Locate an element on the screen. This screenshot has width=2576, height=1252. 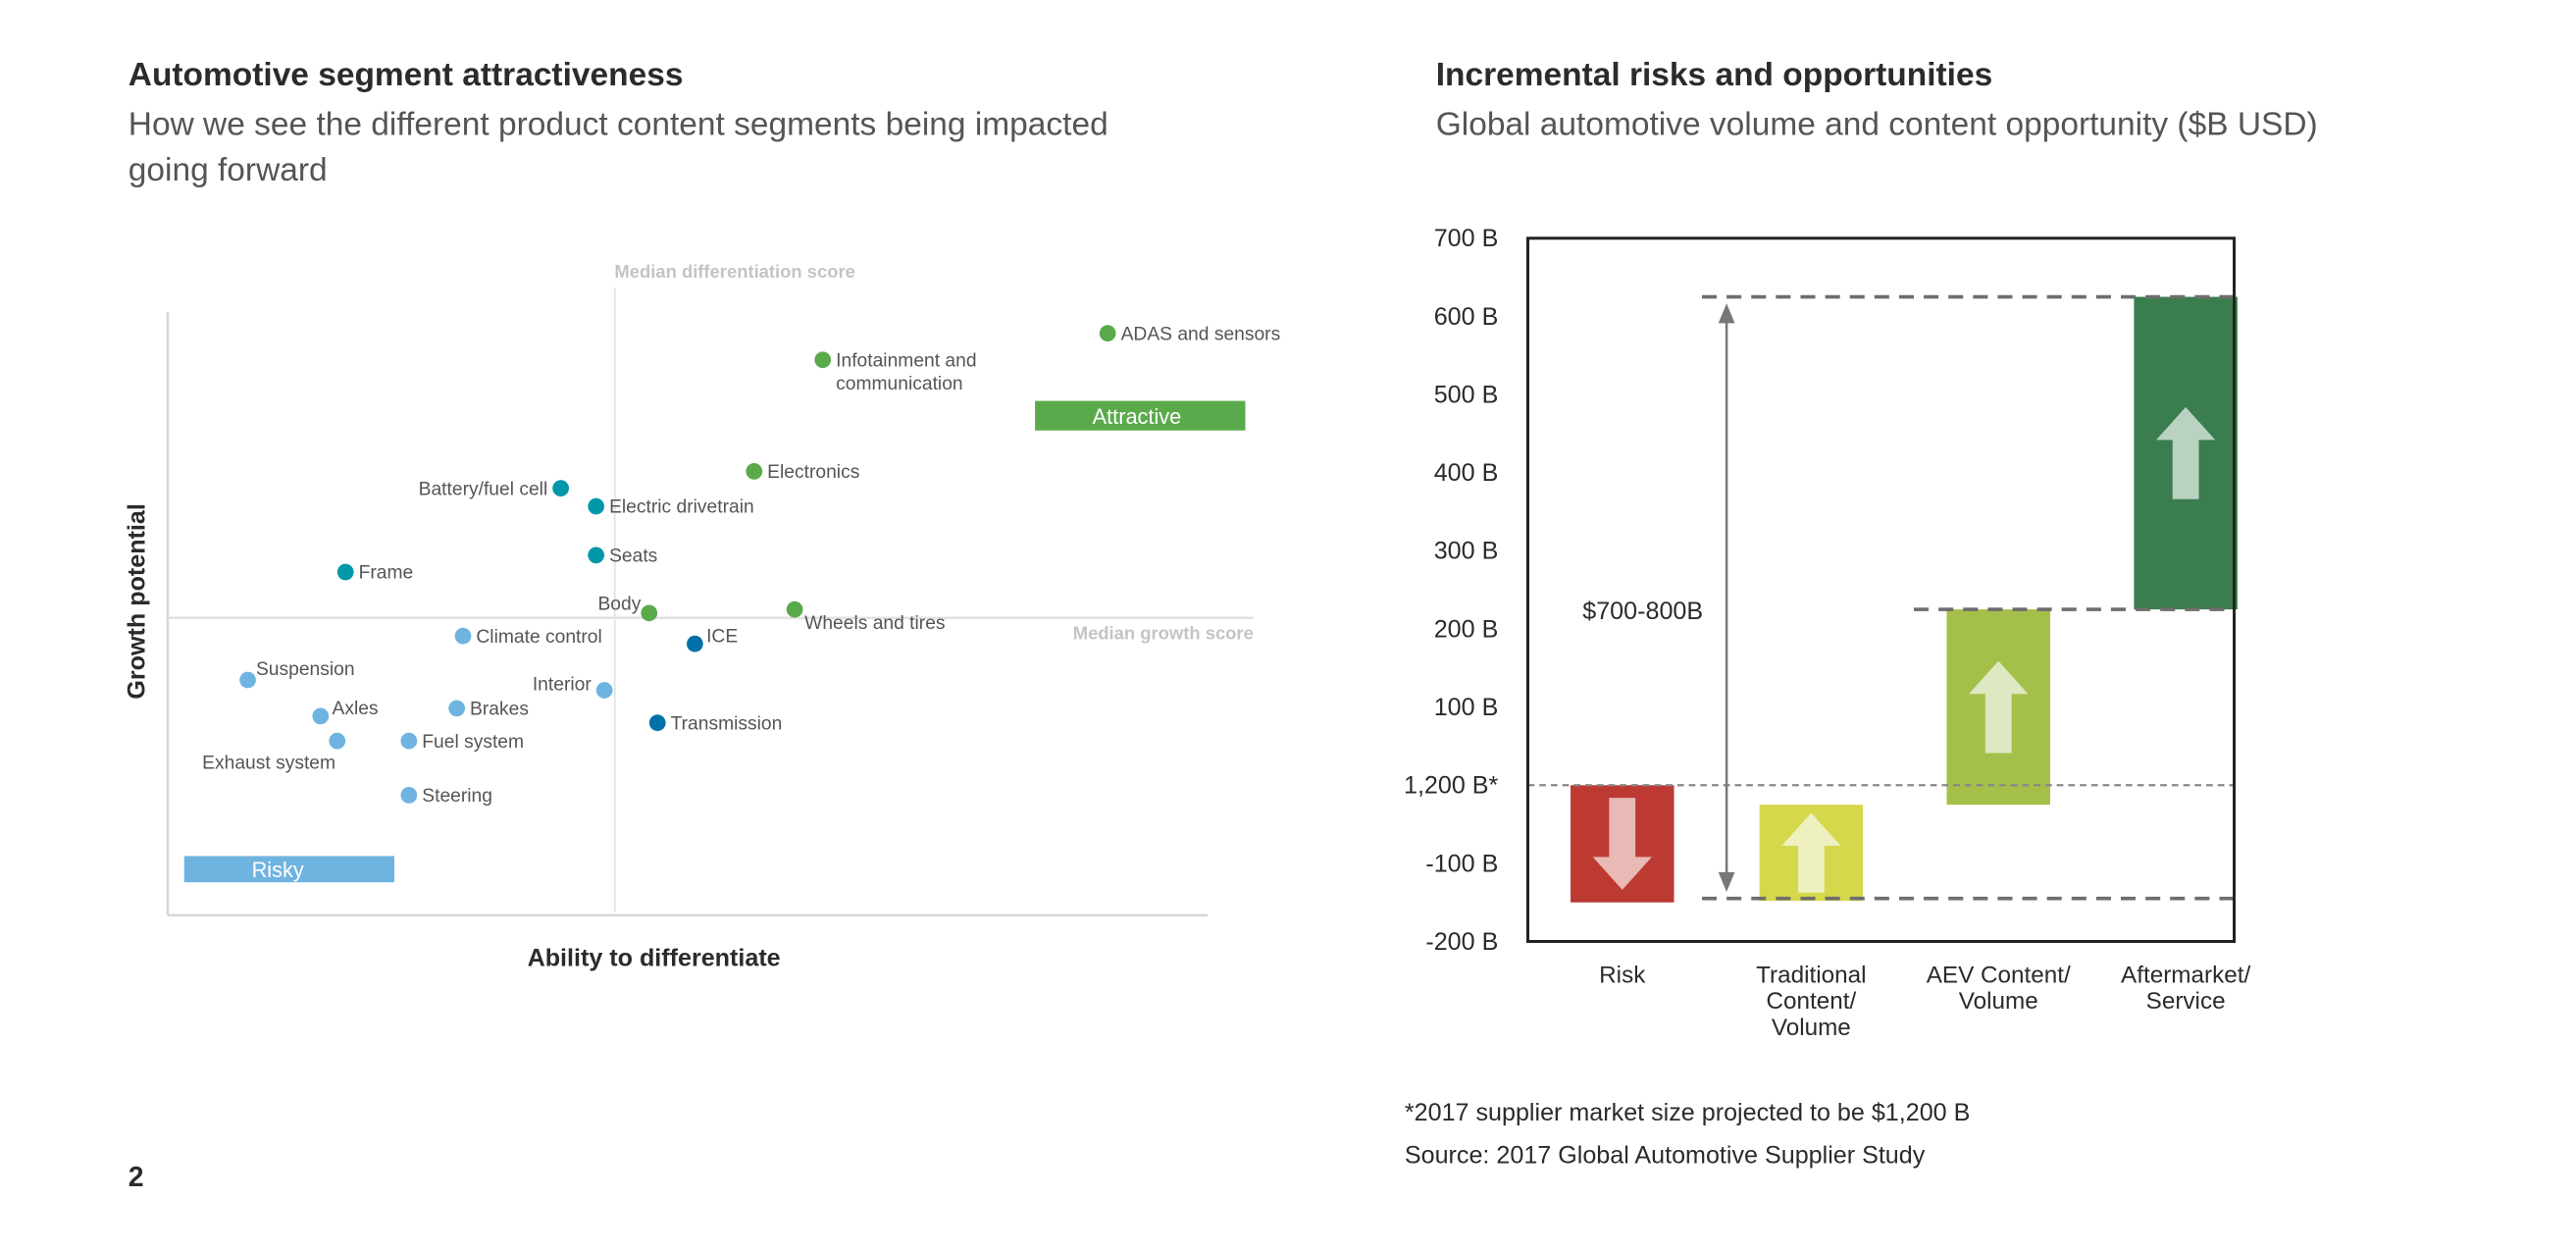
y-tick-label: 200 B is located at coordinates (1466, 629).